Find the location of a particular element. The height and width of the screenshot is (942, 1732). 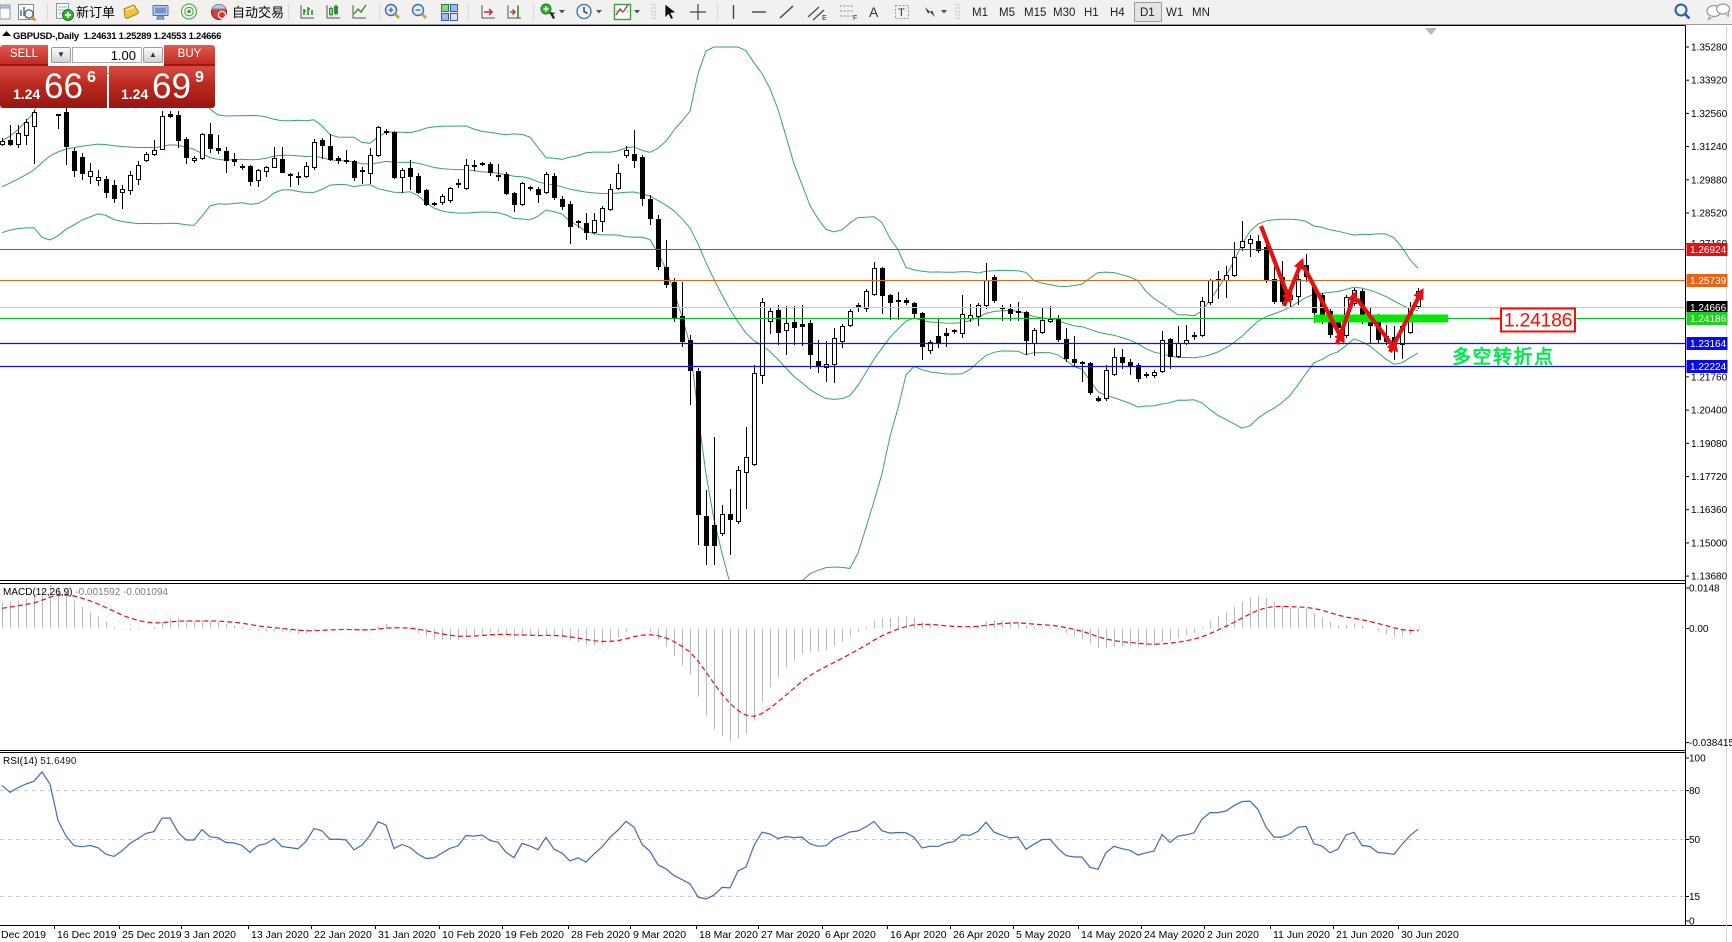

svg-text: 5 May 2020 is located at coordinates (1043, 935).